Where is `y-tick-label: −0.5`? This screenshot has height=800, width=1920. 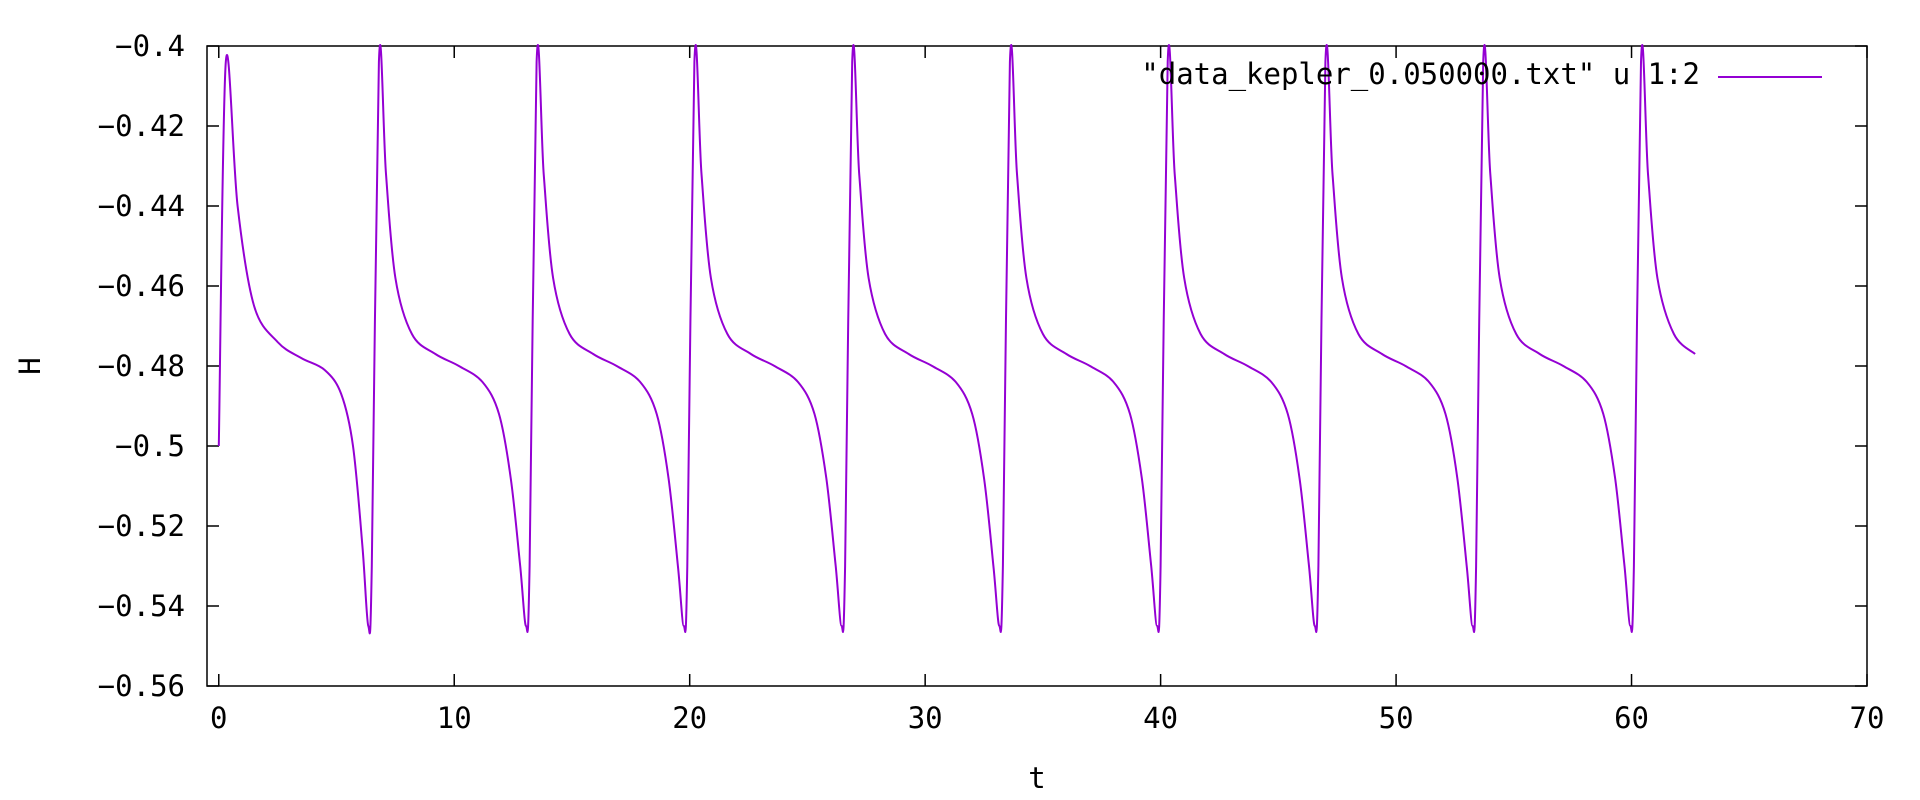 y-tick-label: −0.5 is located at coordinates (150, 446).